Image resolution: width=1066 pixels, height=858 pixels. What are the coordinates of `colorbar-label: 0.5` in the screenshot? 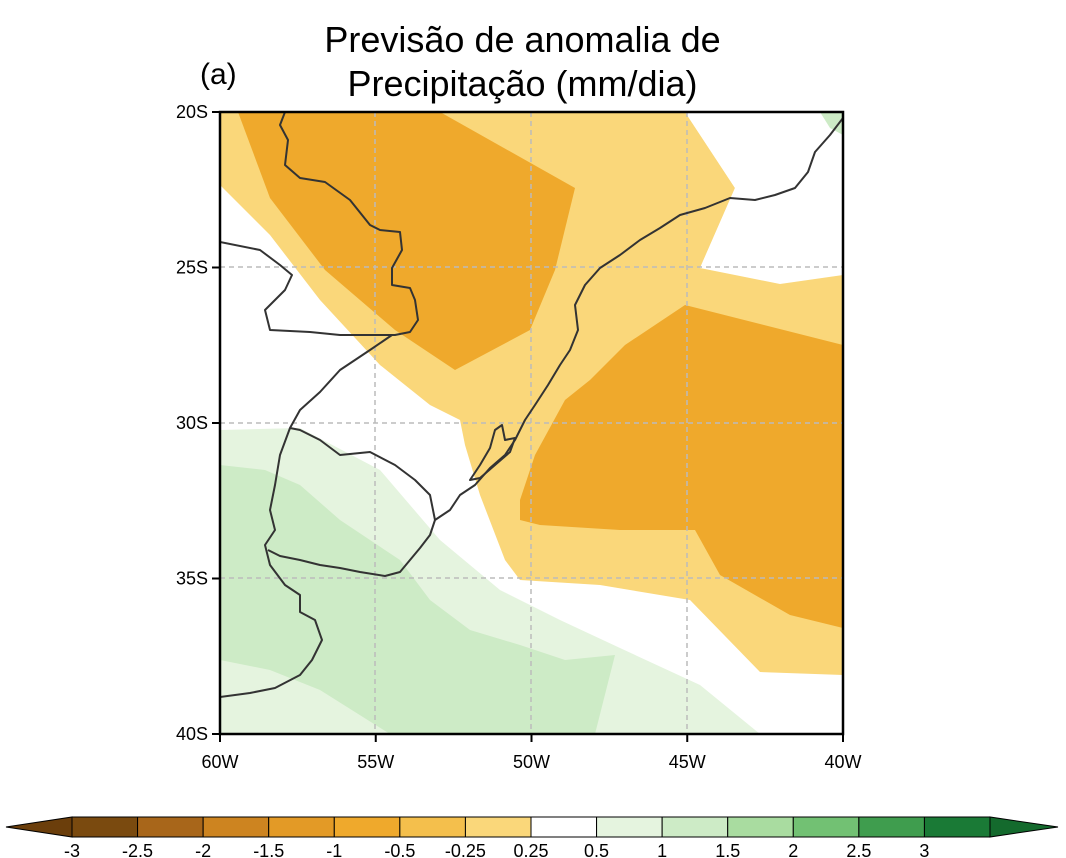 It's located at (596, 849).